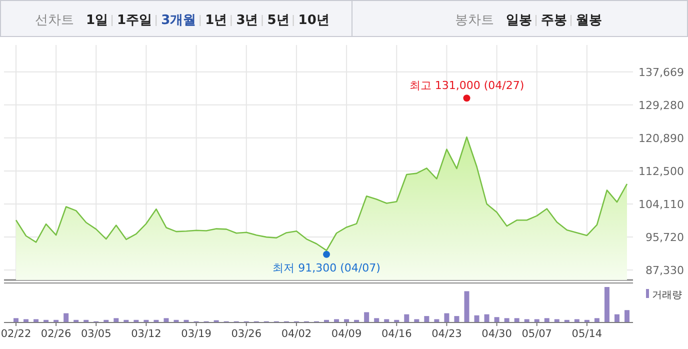  What do you see at coordinates (554, 20) in the screenshot?
I see `text: 주봉` at bounding box center [554, 20].